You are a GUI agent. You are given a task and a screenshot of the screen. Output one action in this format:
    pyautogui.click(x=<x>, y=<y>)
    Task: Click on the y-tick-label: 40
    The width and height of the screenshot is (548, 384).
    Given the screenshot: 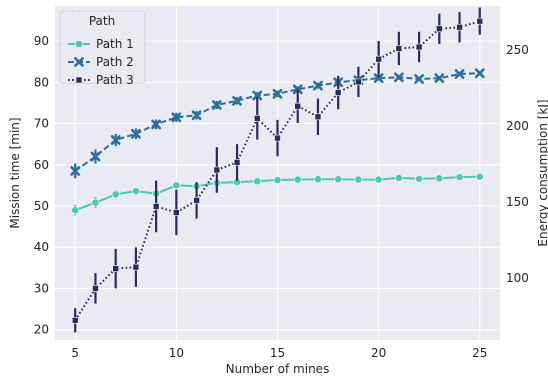 What is the action you would take?
    pyautogui.click(x=41, y=247)
    